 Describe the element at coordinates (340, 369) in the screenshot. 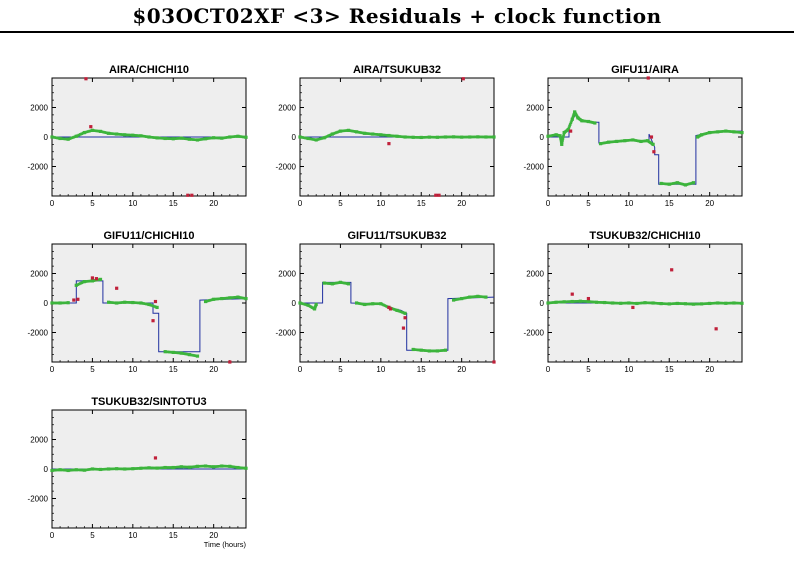

I see `x-tick-label: 5` at that location.